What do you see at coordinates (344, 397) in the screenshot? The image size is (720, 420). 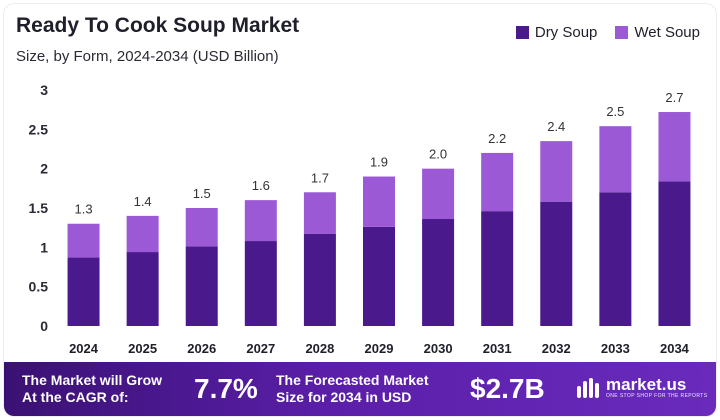 I see `forecast-line-2: Size for 2034 in USD` at bounding box center [344, 397].